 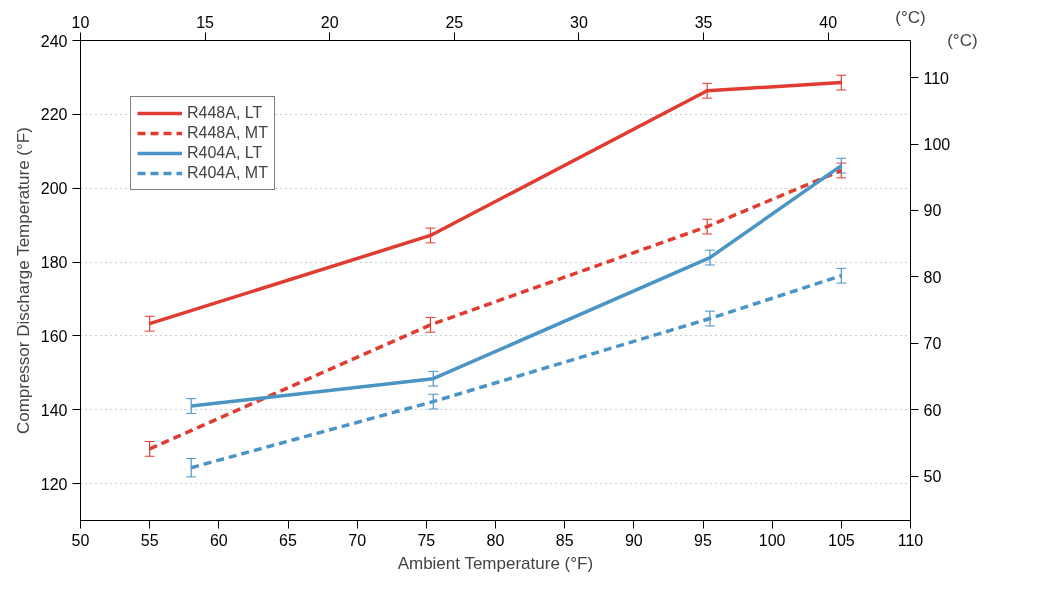 What do you see at coordinates (910, 17) in the screenshot?
I see `x2-axis-title: (°C)` at bounding box center [910, 17].